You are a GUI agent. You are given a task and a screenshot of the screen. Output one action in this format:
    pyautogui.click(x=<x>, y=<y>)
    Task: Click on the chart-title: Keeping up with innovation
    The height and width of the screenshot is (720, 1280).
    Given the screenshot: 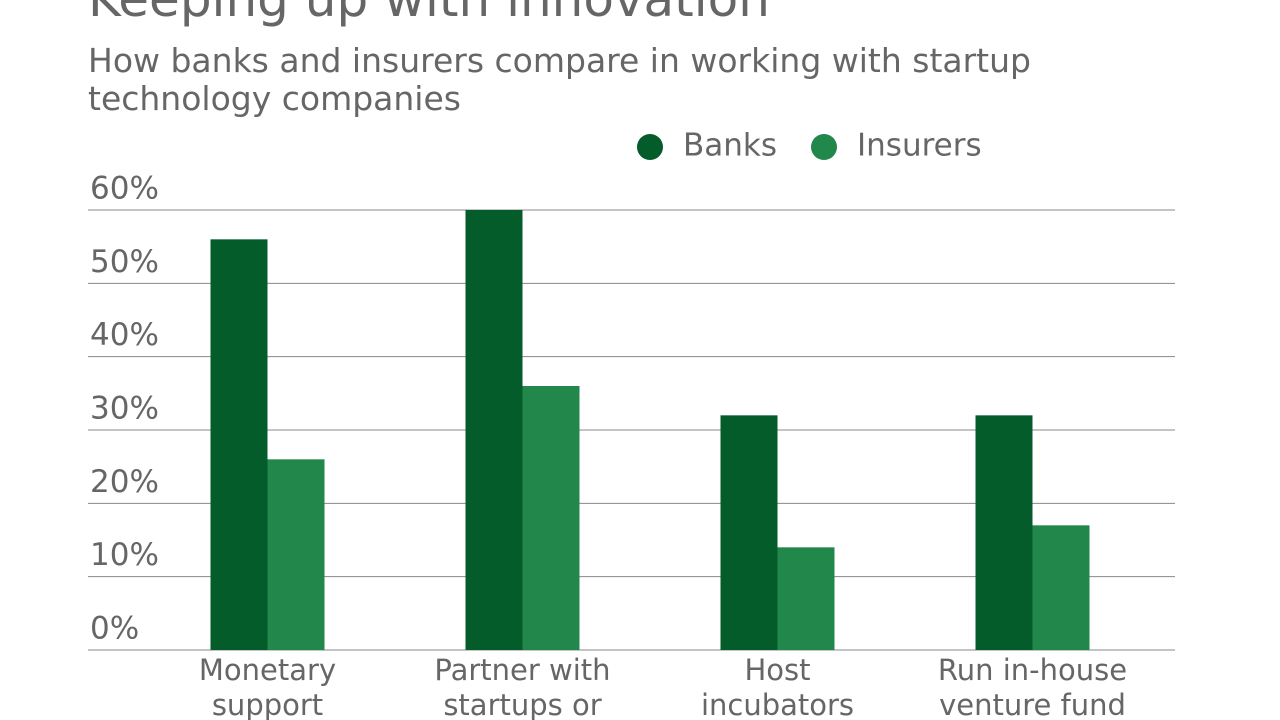 What is the action you would take?
    pyautogui.click(x=429, y=14)
    